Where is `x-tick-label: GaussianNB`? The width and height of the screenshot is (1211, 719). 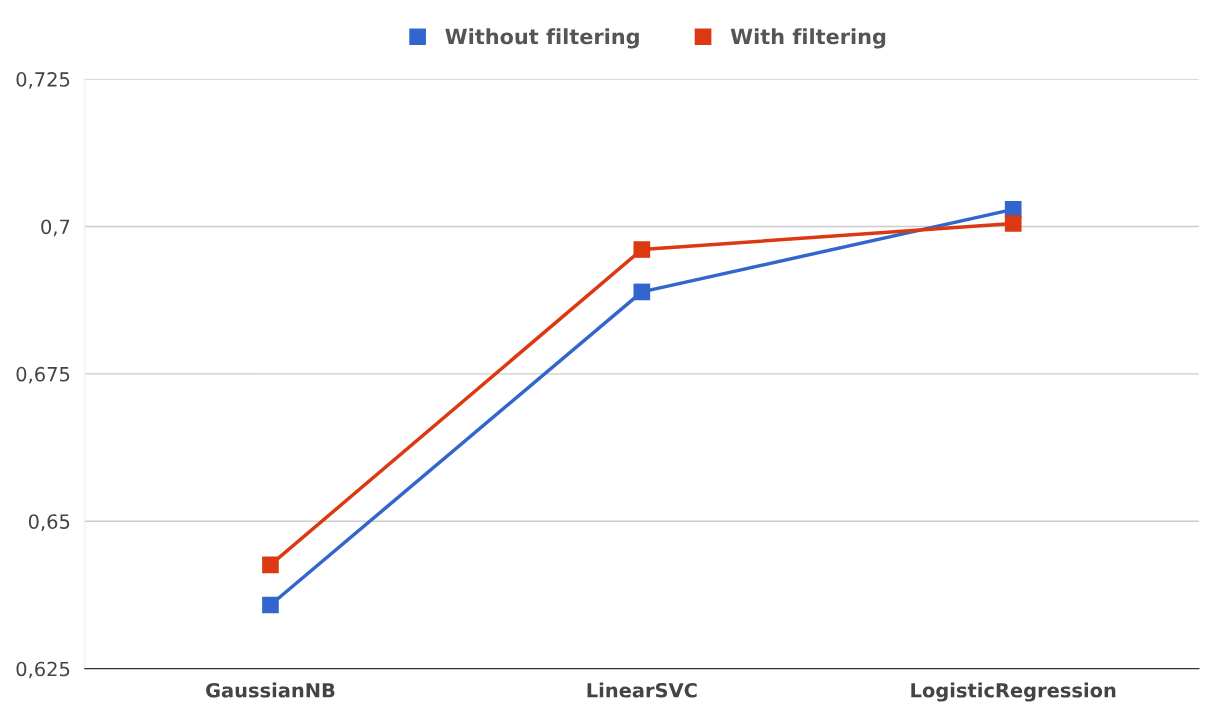 x-tick-label: GaussianNB is located at coordinates (270, 690).